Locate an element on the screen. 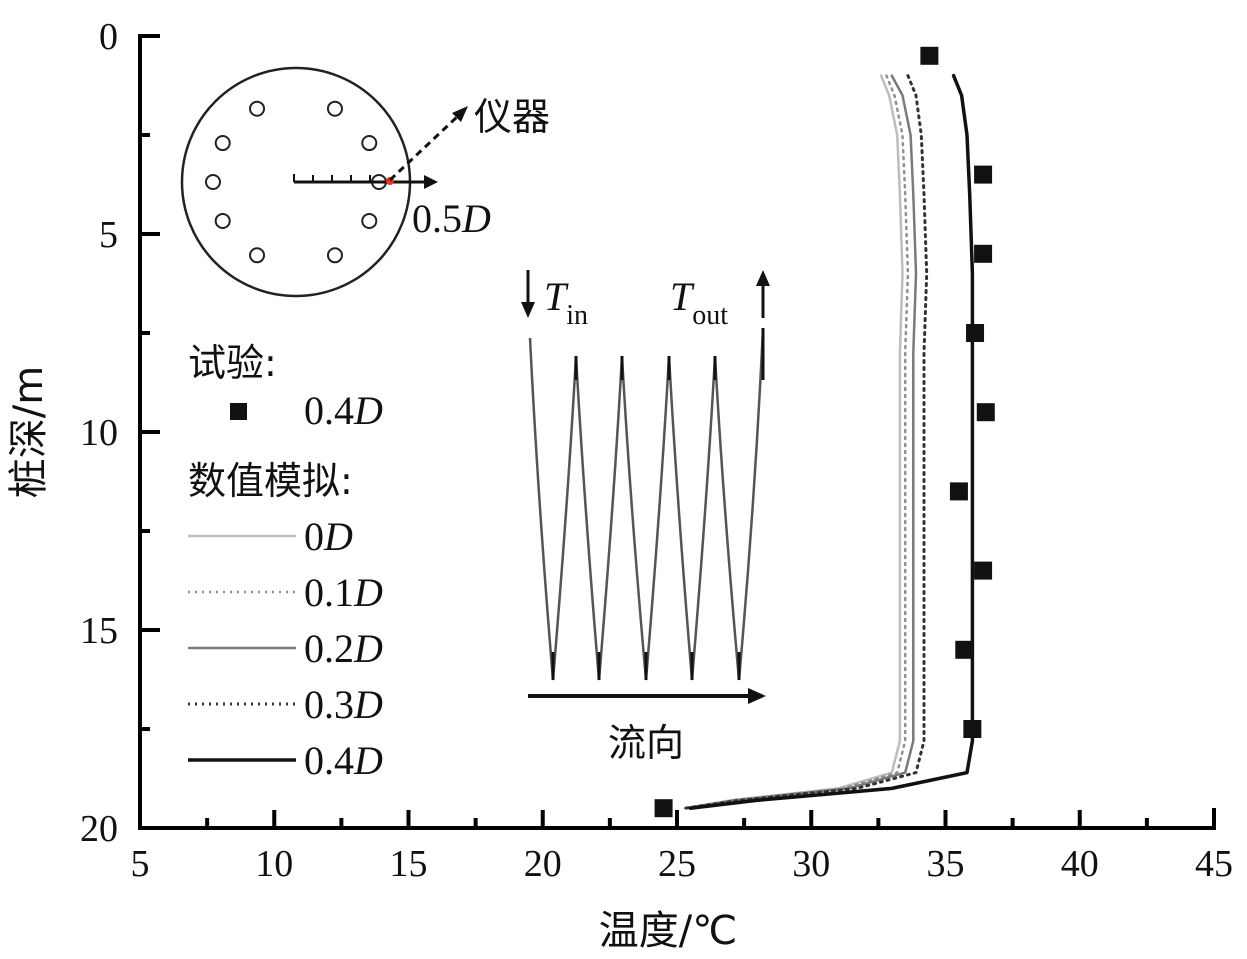 This screenshot has width=1247, height=959. legend-label-experiment-num: 0.4 is located at coordinates (329, 410).